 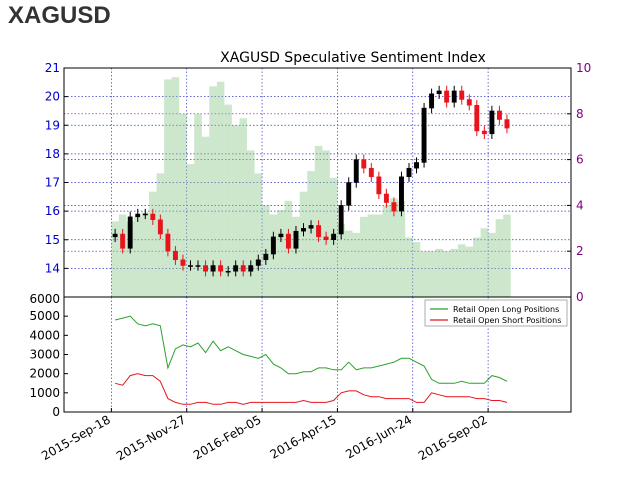 What do you see at coordinates (507, 320) in the screenshot?
I see `legend-short-label: Retail Open Short Positions` at bounding box center [507, 320].